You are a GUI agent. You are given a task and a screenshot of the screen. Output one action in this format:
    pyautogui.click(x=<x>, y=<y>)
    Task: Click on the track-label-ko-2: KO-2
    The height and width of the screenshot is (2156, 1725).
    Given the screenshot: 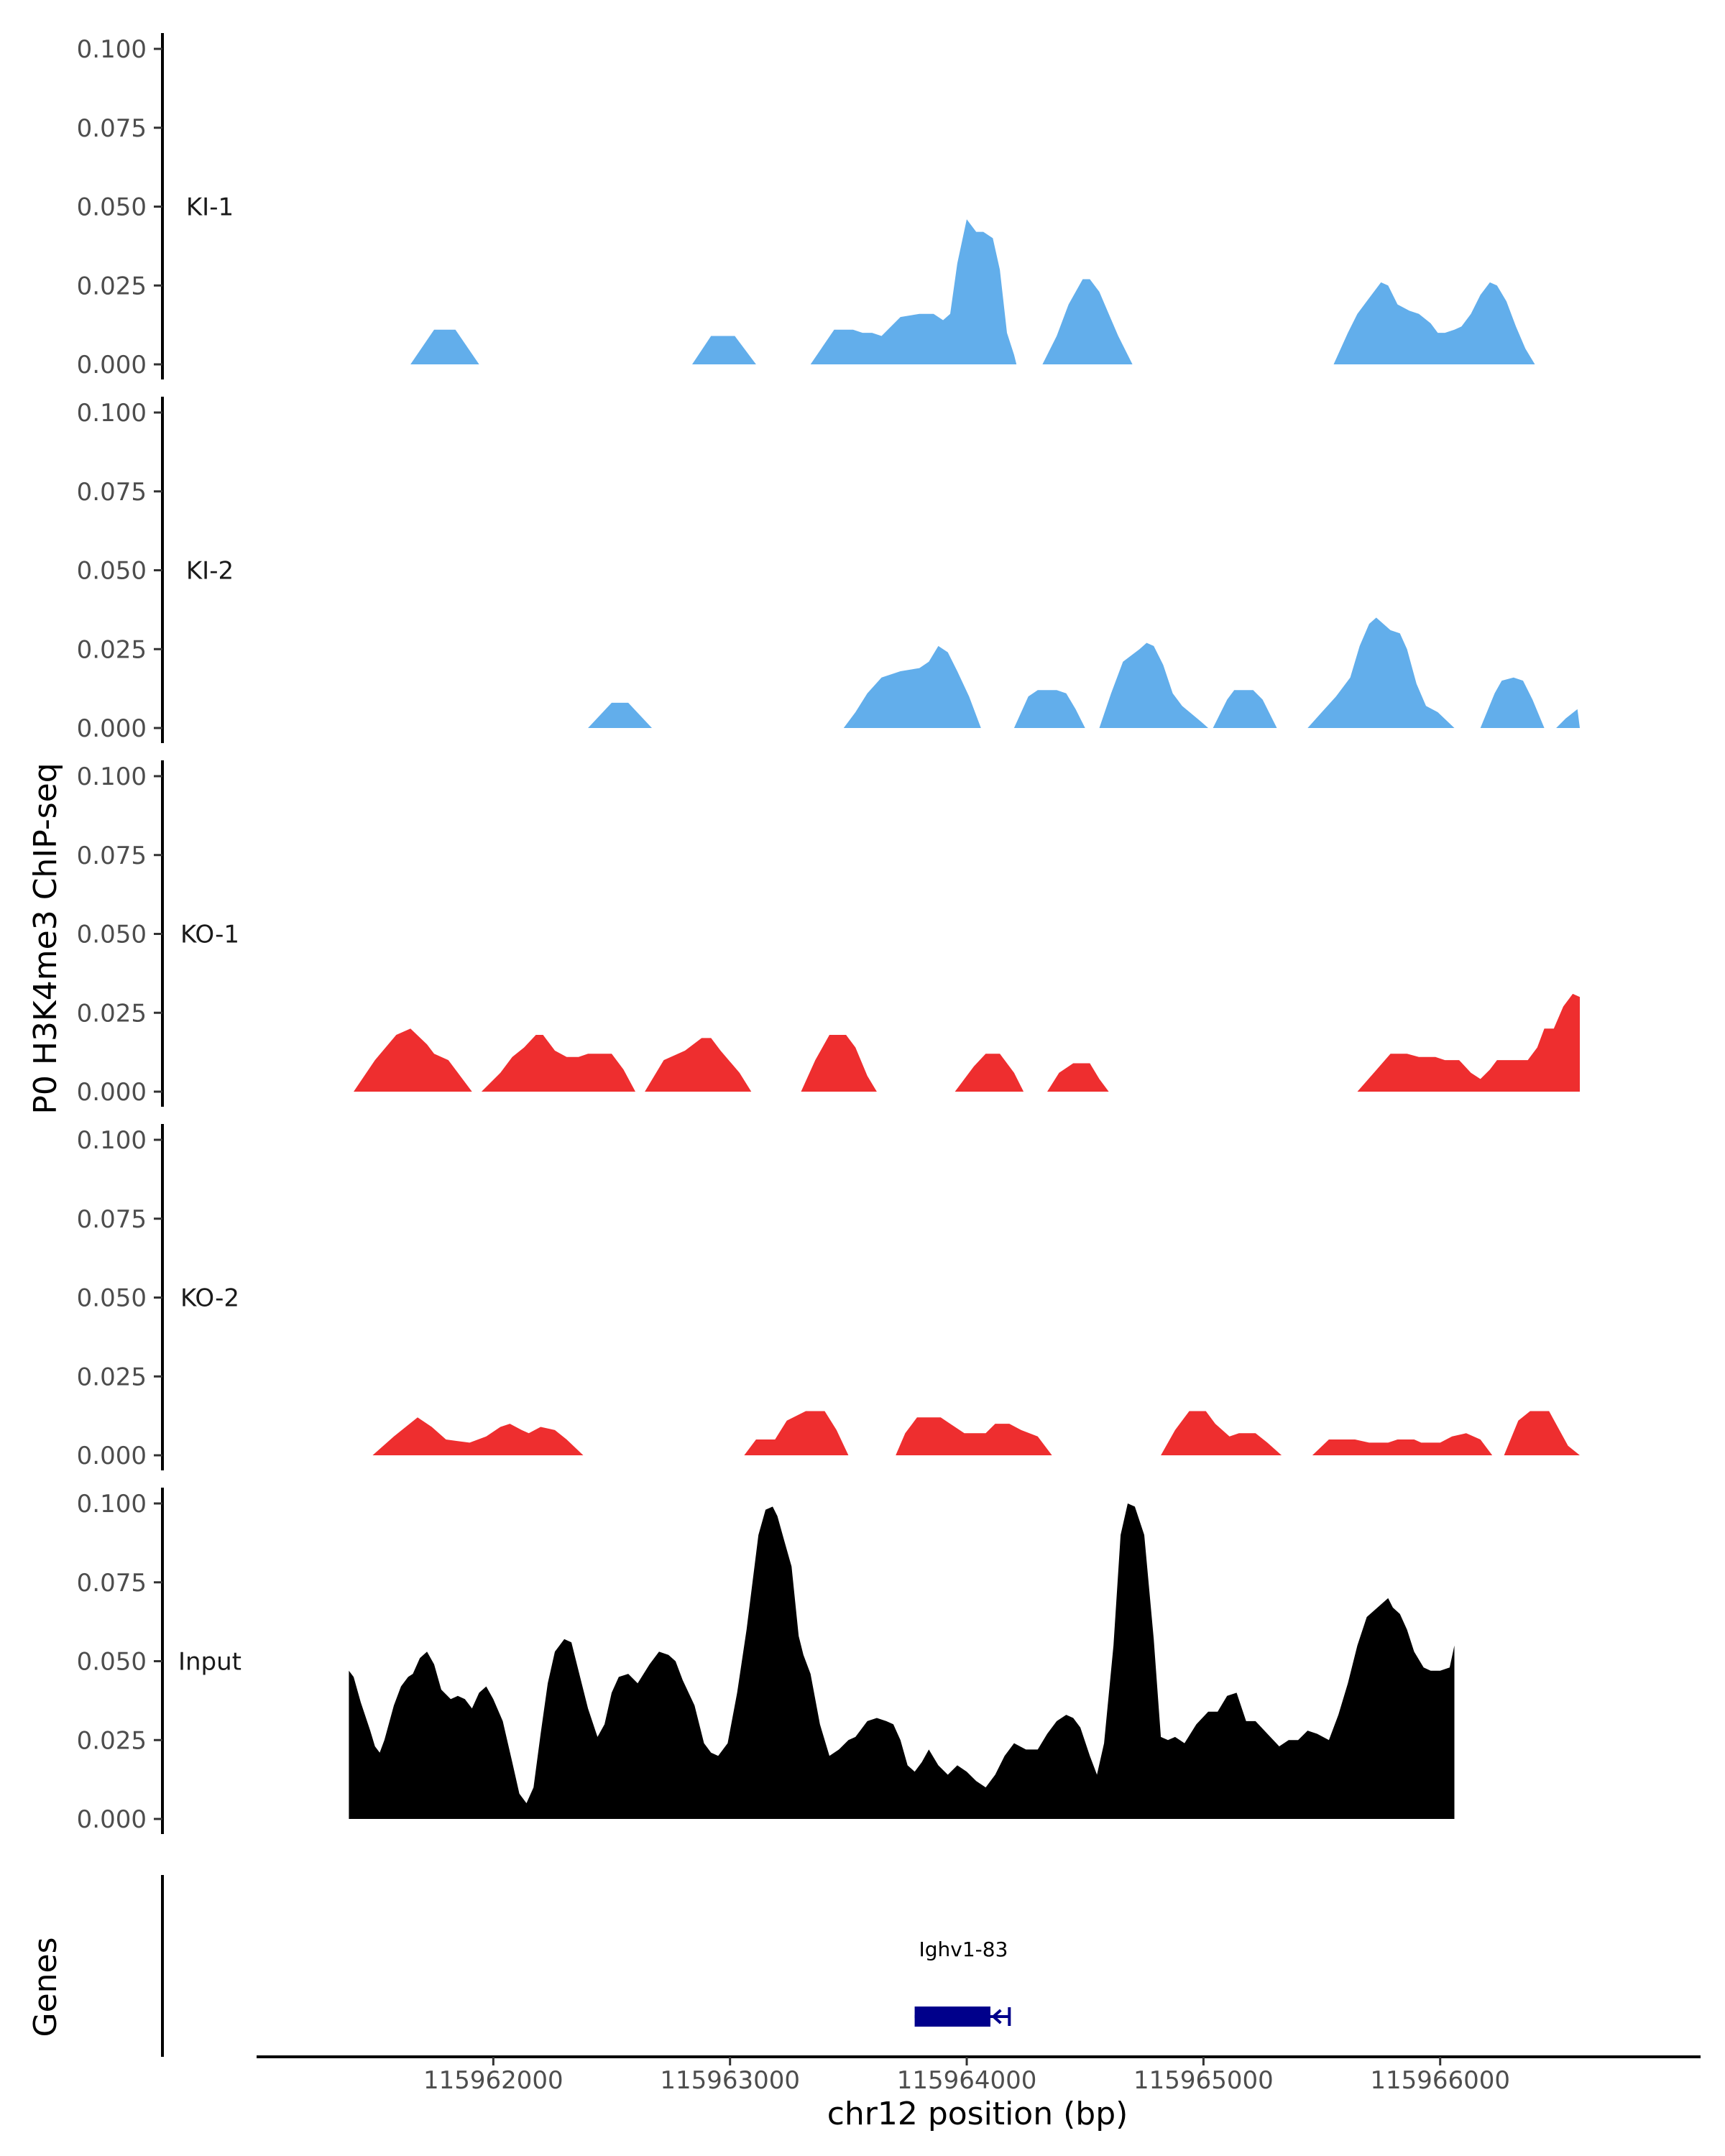 What is the action you would take?
    pyautogui.click(x=209, y=1299)
    